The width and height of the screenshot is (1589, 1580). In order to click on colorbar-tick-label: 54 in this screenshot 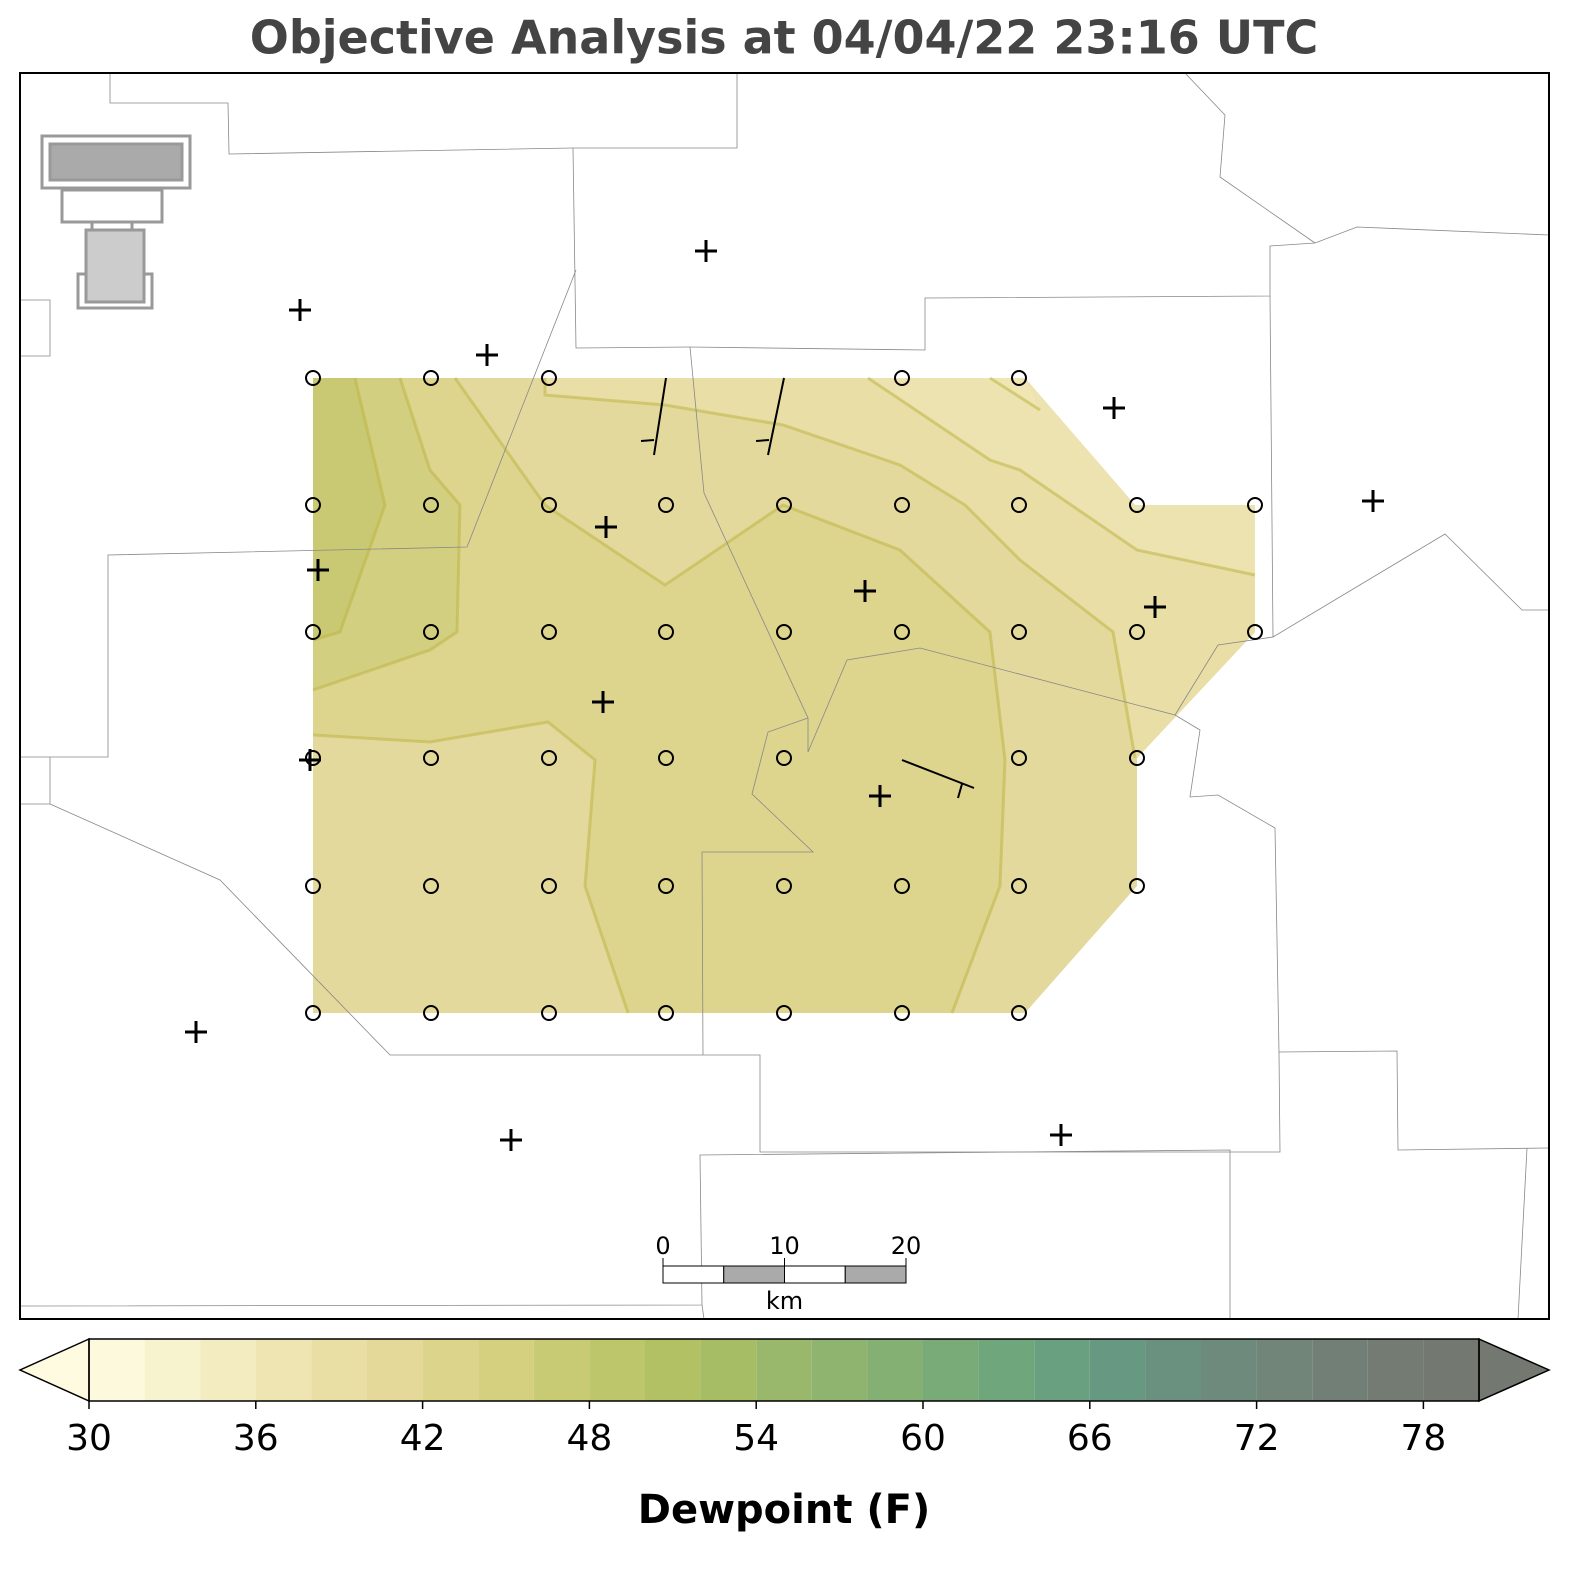, I will do `click(756, 1438)`.